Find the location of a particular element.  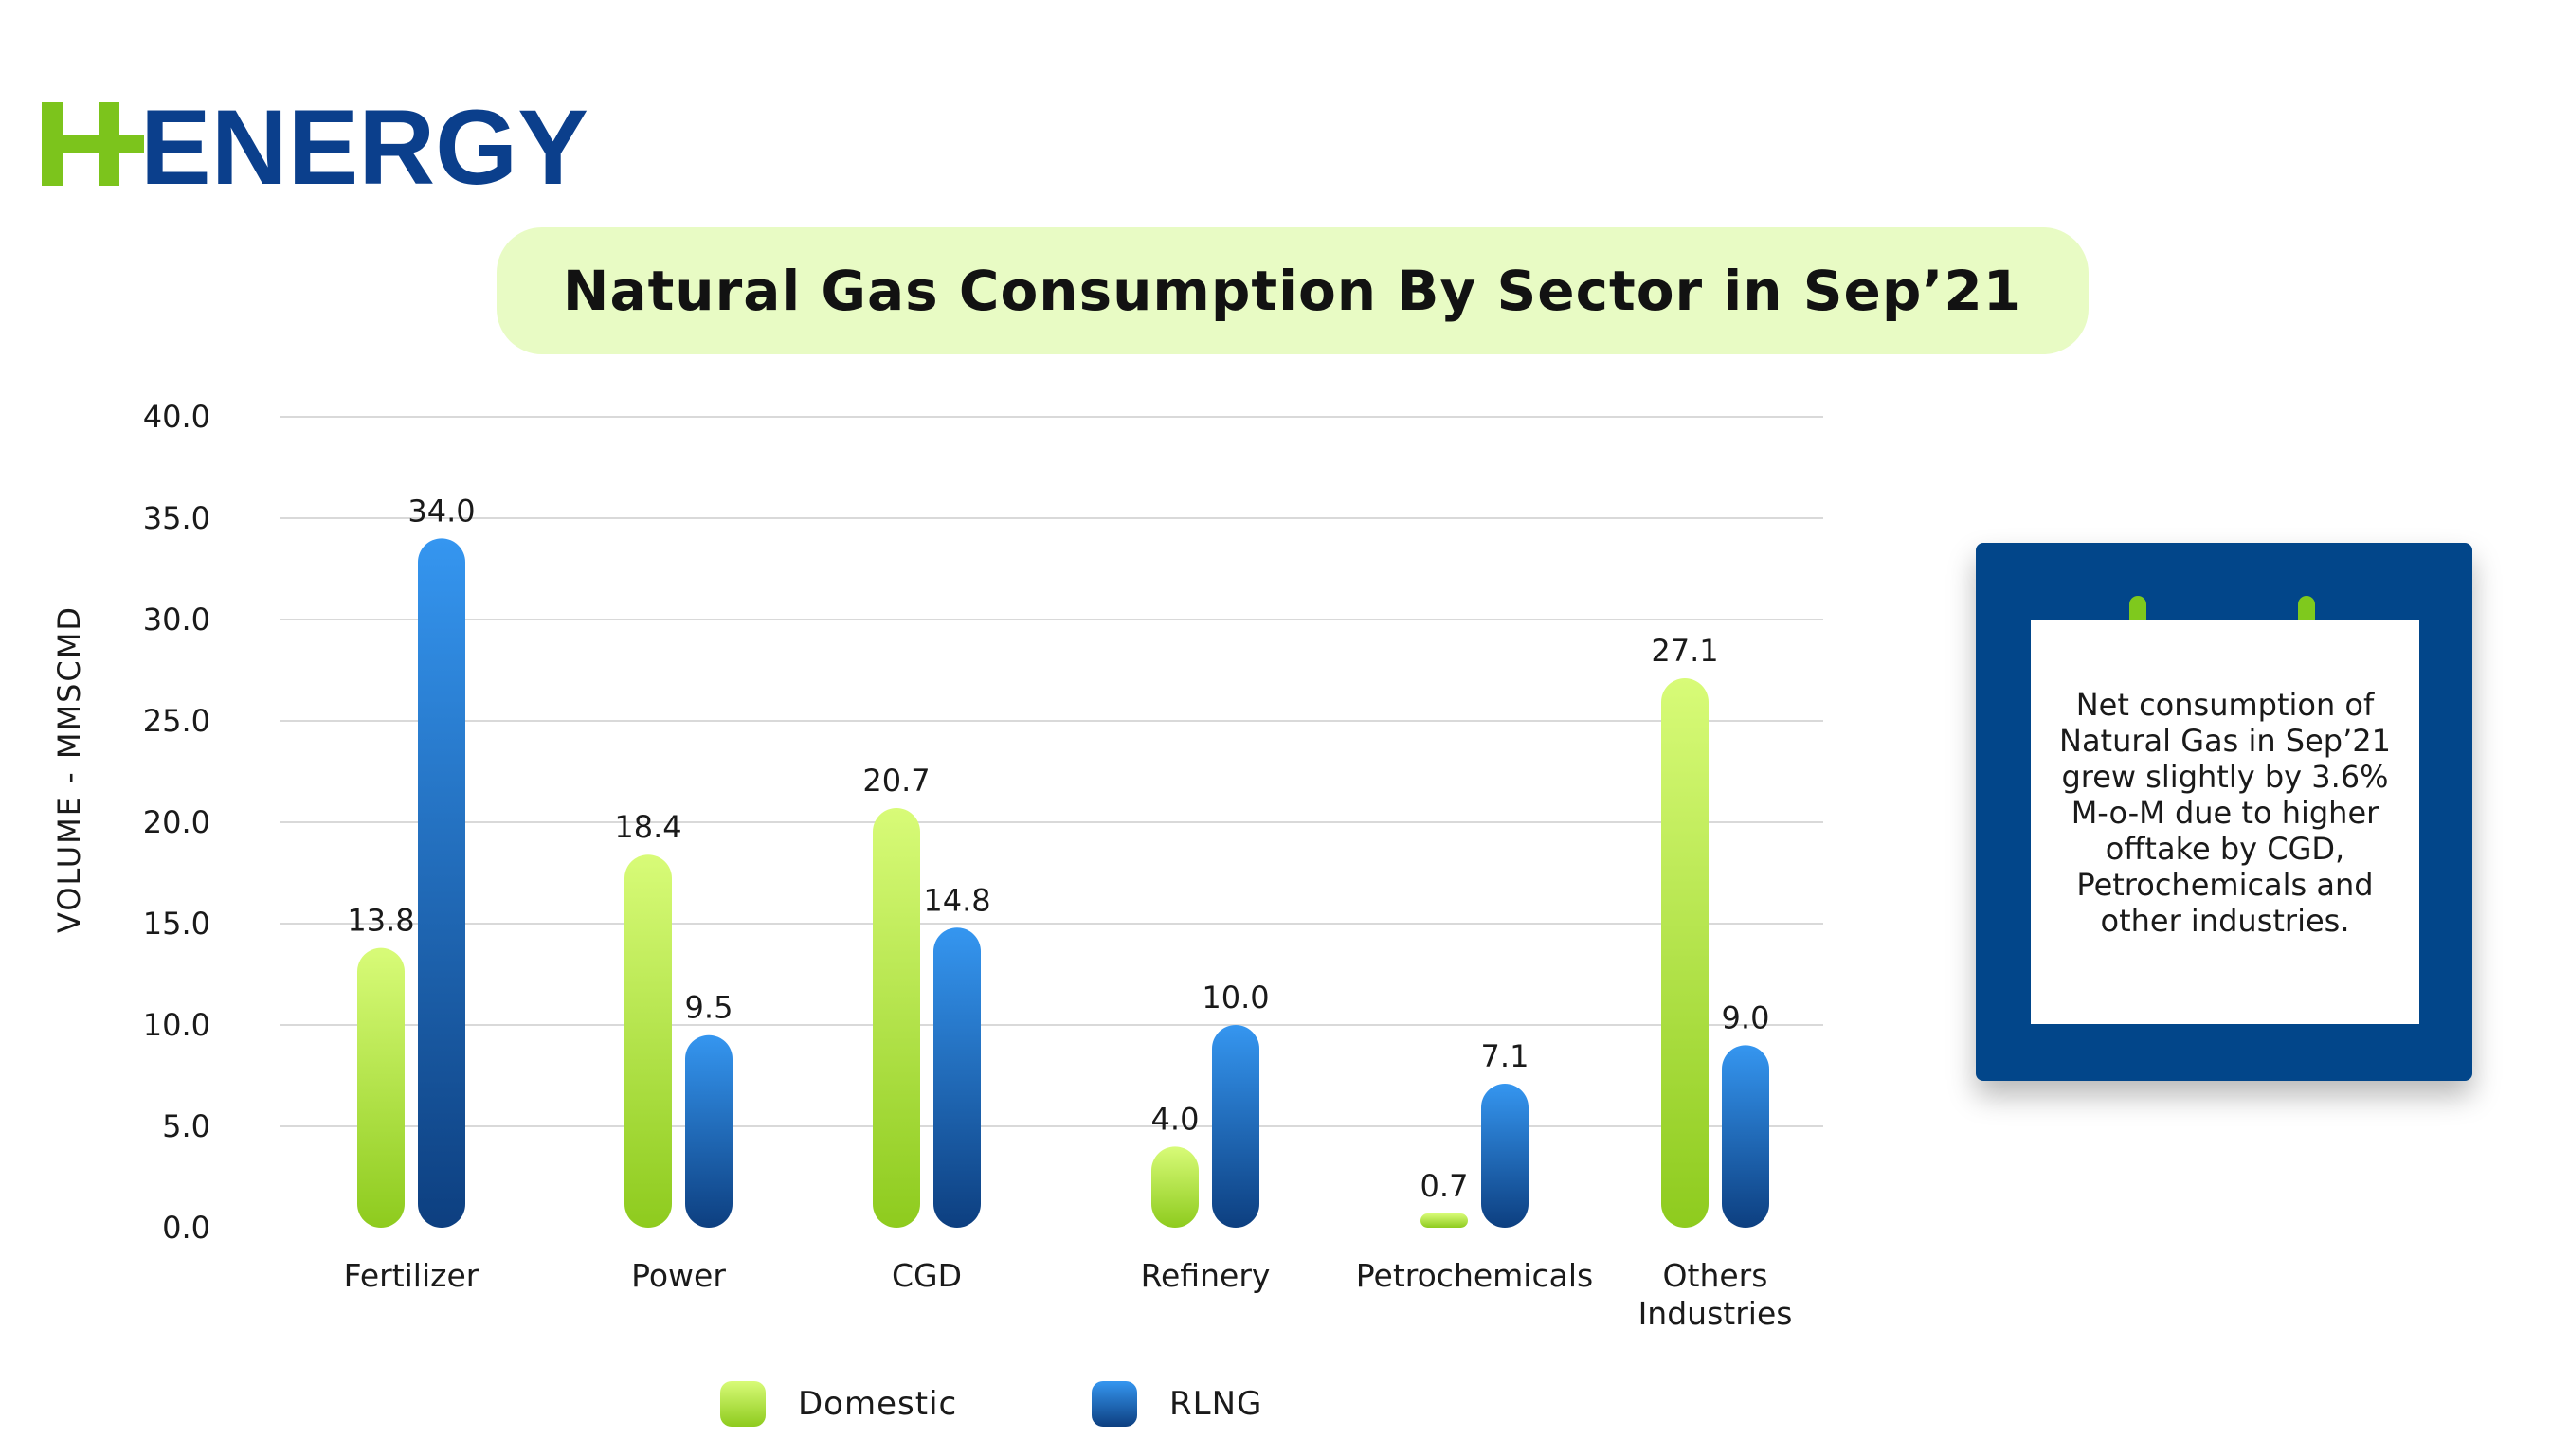

y-tick-label: 20.0 is located at coordinates (176, 822).